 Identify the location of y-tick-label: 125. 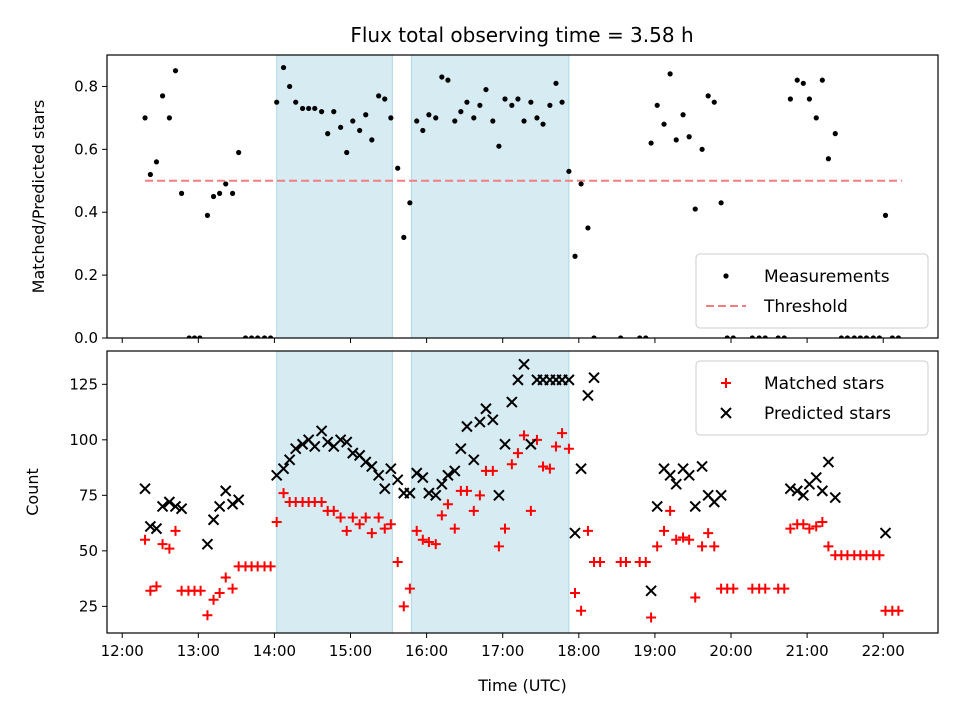
(83, 384).